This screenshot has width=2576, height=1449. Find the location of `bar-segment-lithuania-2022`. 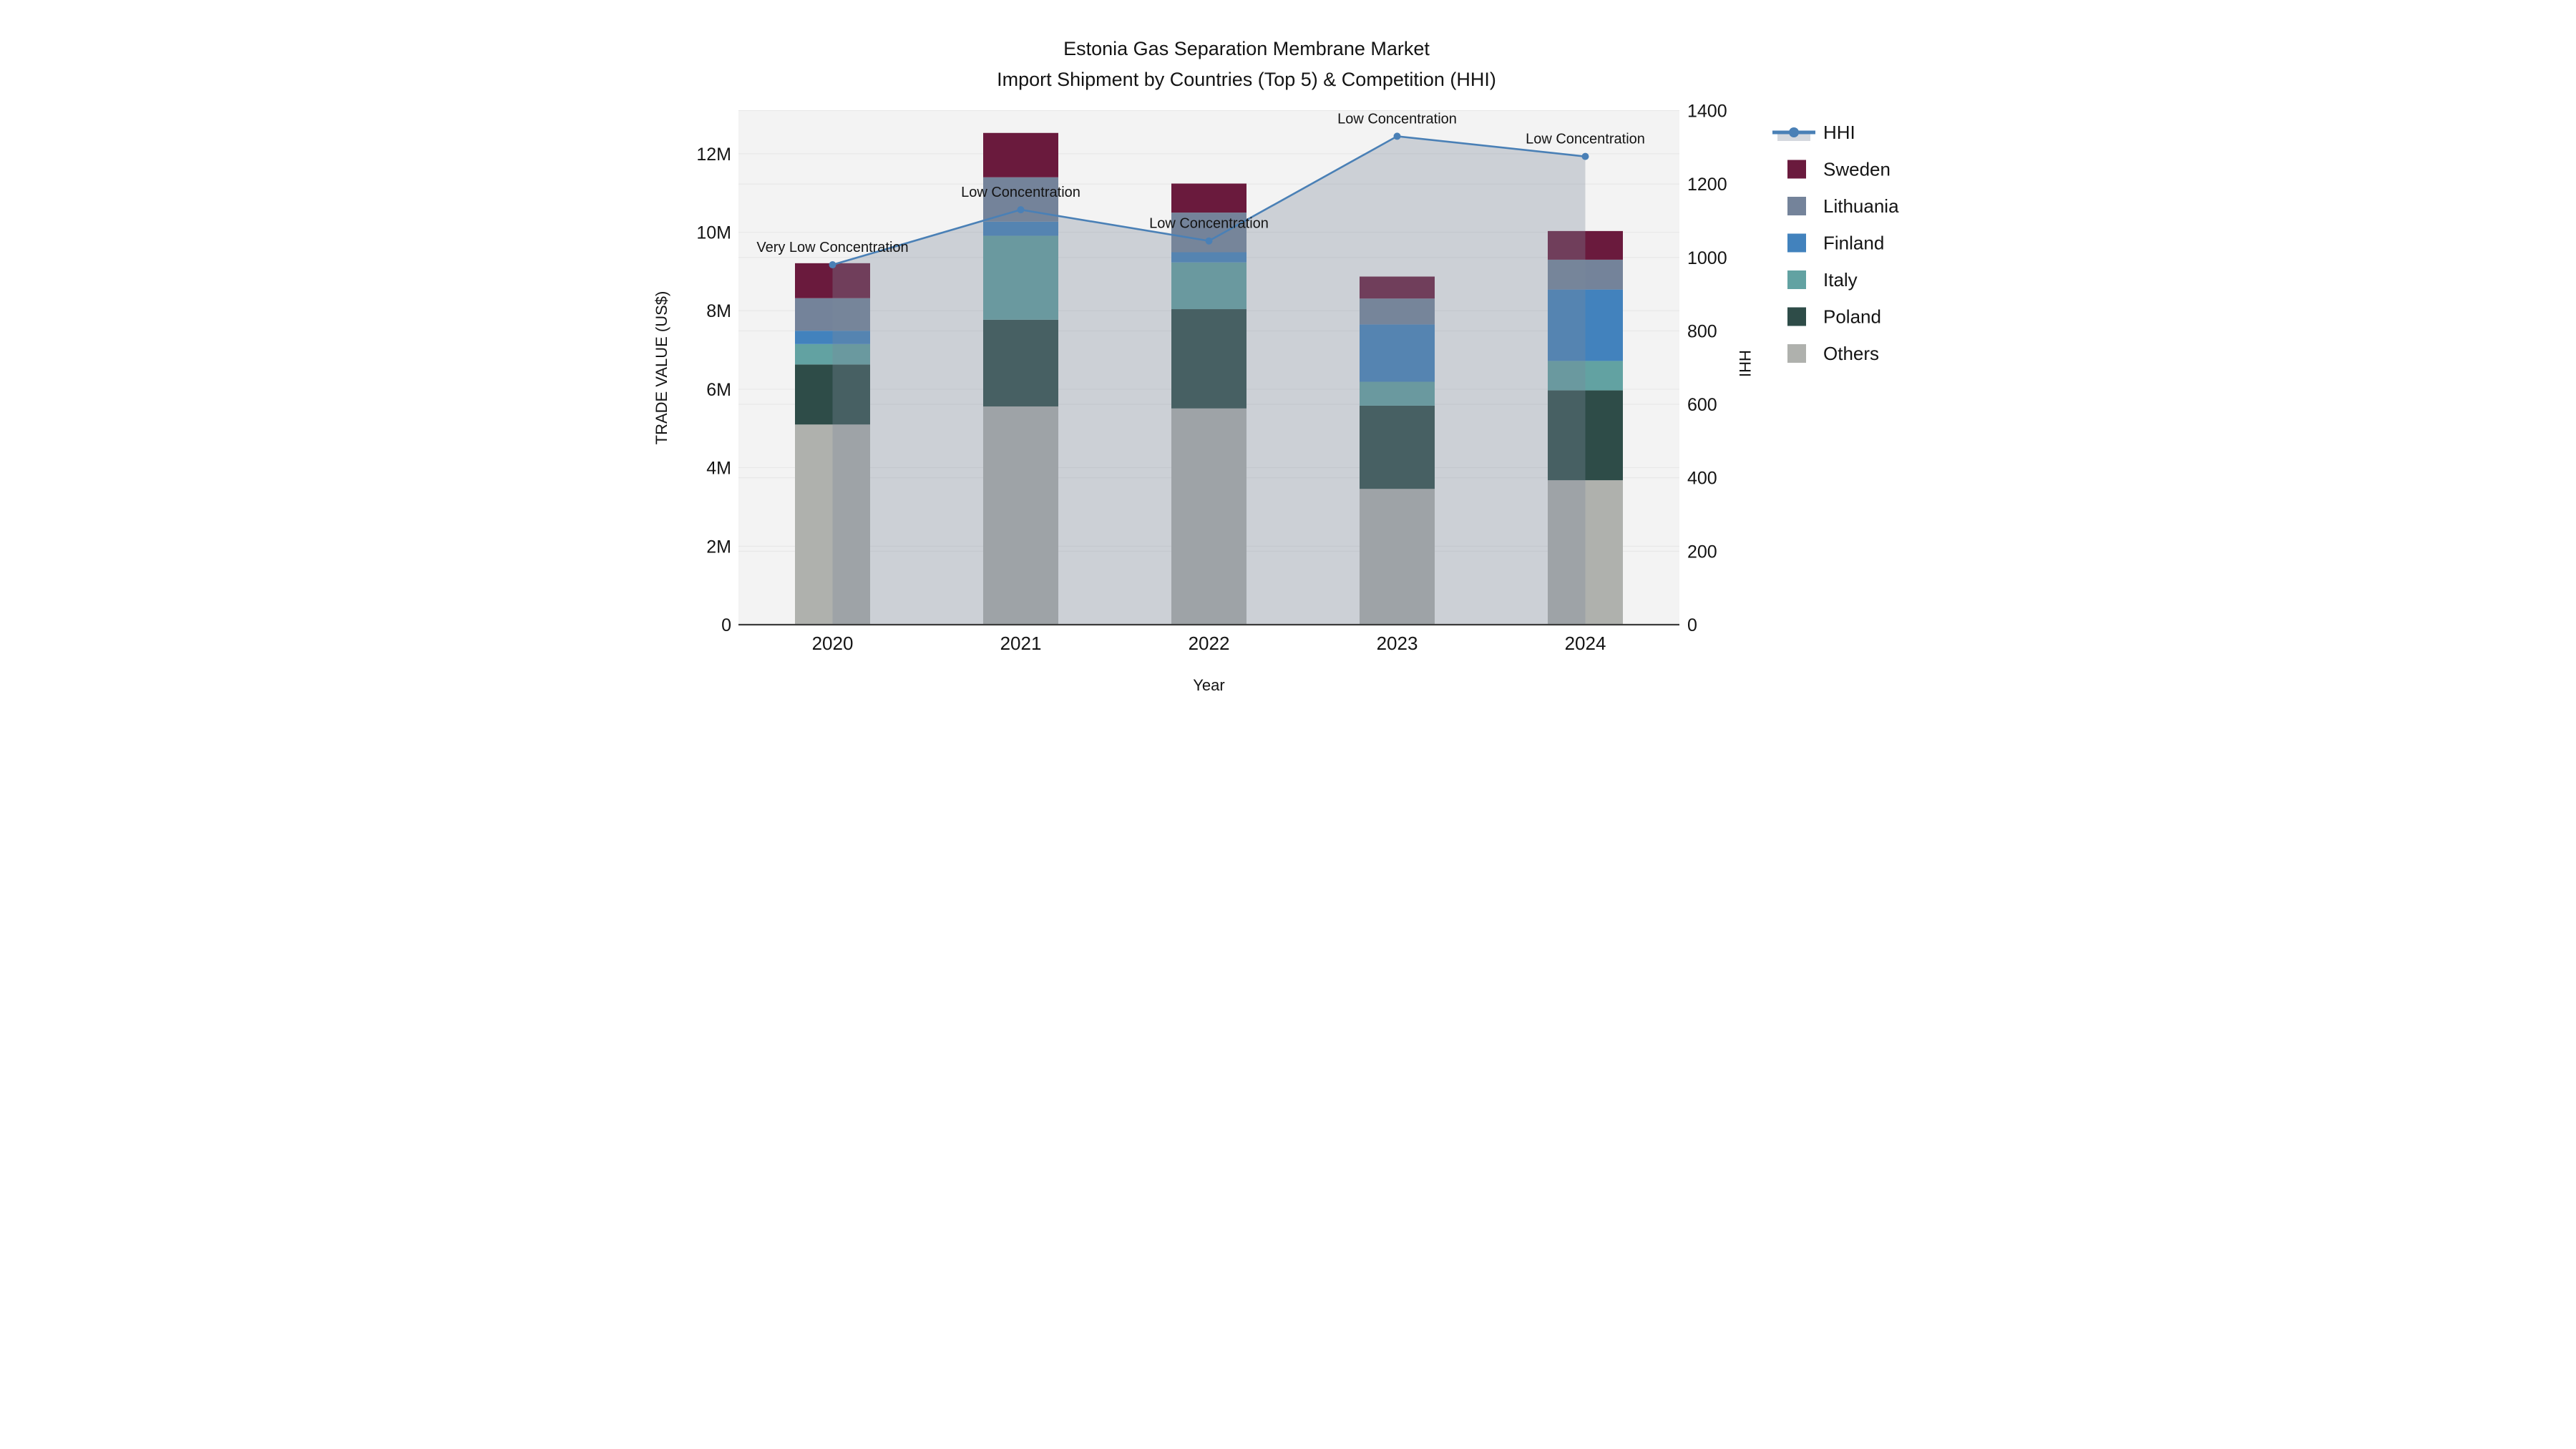

bar-segment-lithuania-2022 is located at coordinates (1208, 233).